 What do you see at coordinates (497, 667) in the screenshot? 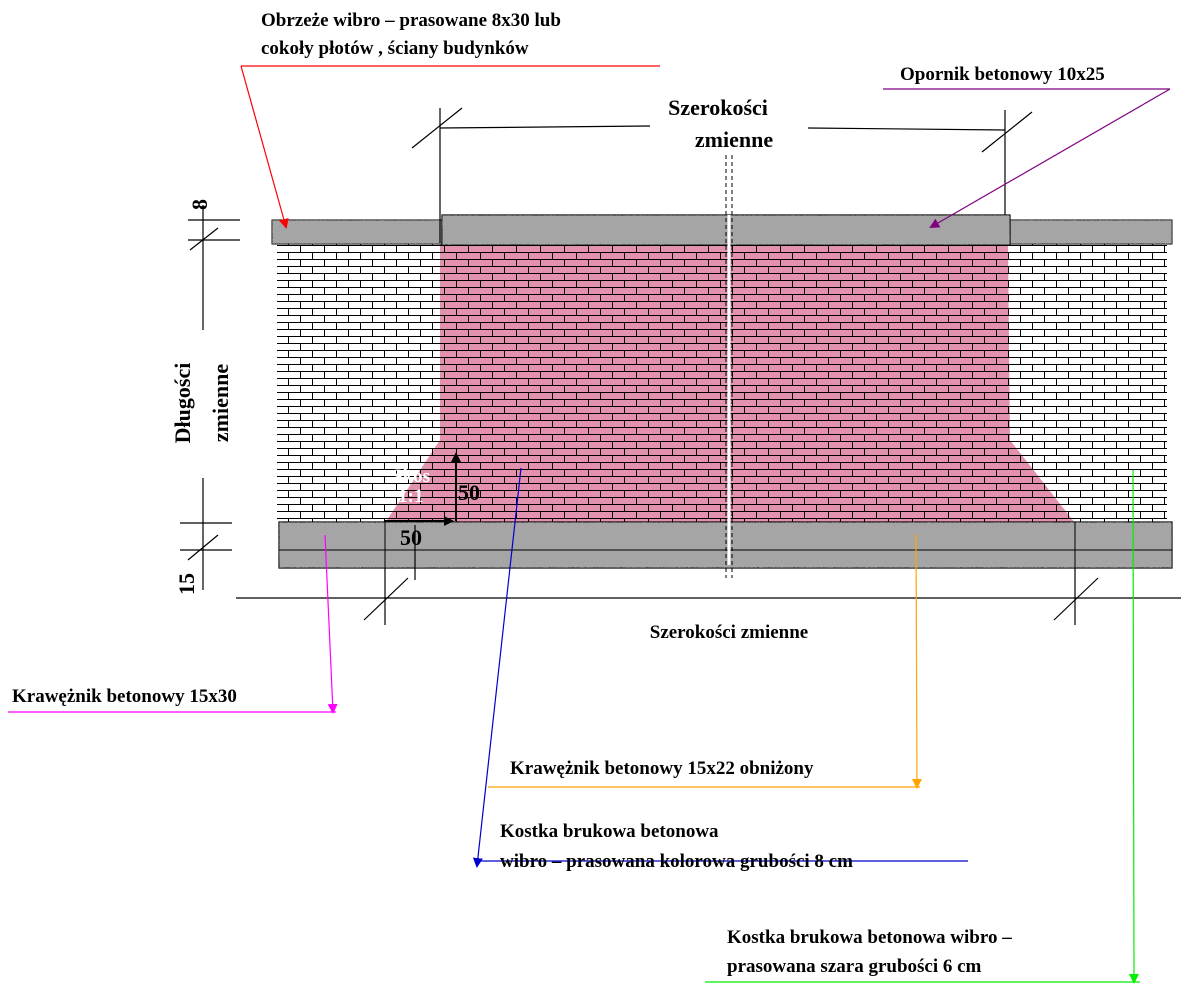
I see `colored-pavers-leader-arrow` at bounding box center [497, 667].